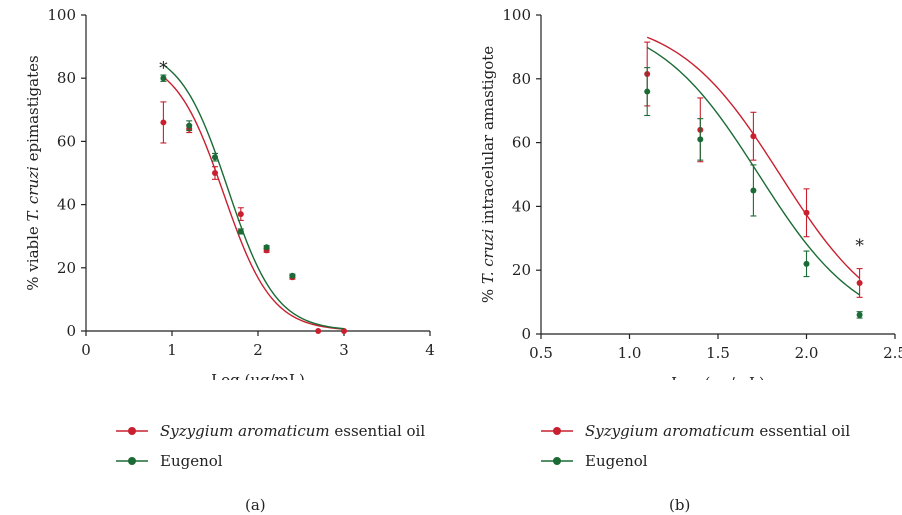  Describe the element at coordinates (33, 193) in the screenshot. I see `chart0-y-axis-label-species: T. cruzi` at that location.